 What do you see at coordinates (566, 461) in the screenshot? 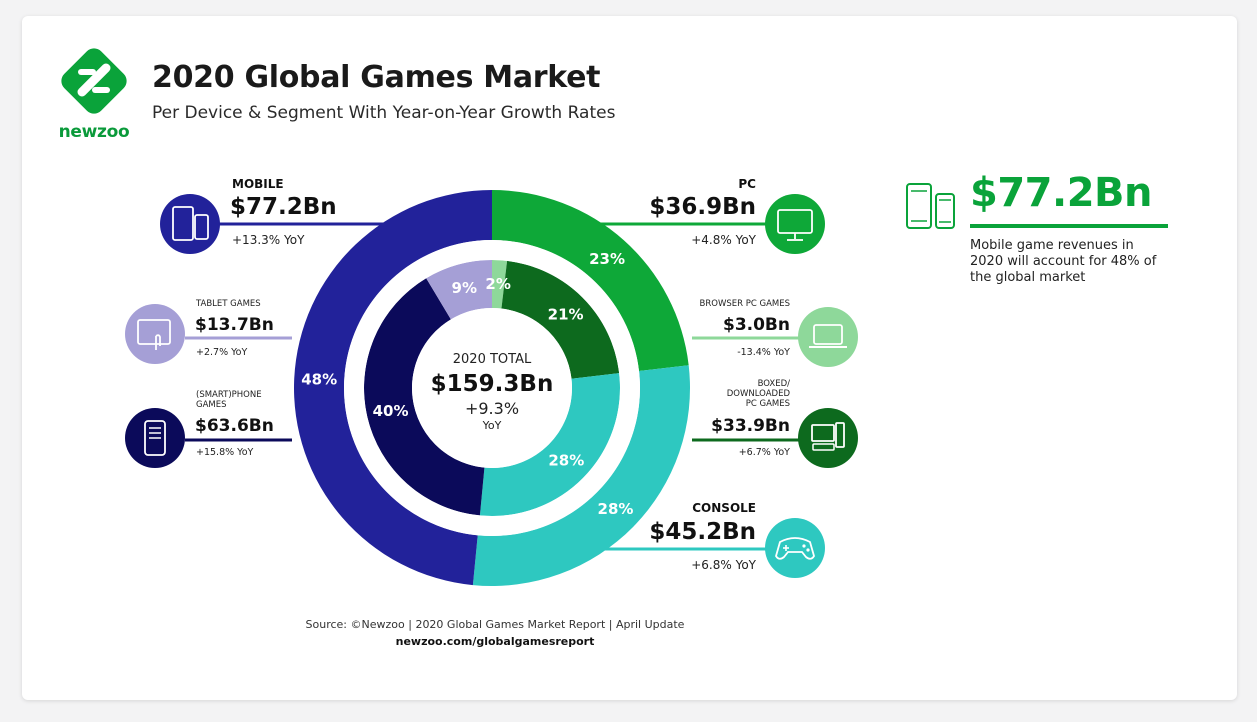
I see `console-inner-share-label: 28%` at bounding box center [566, 461].